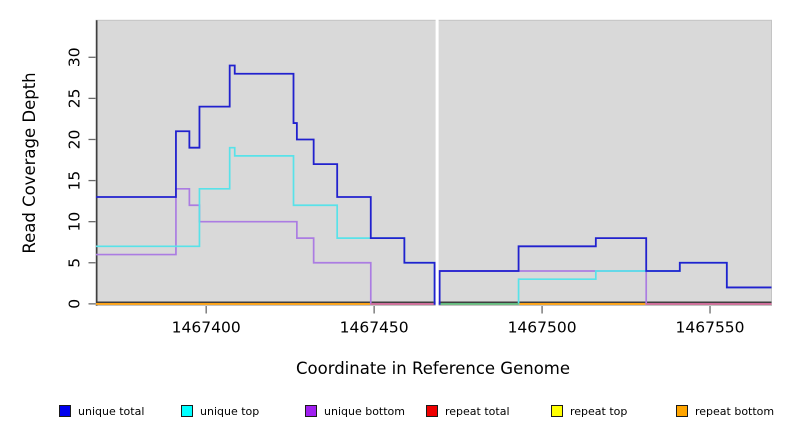  What do you see at coordinates (433, 368) in the screenshot?
I see `x-axis-title: Coordinate in Reference Genome` at bounding box center [433, 368].